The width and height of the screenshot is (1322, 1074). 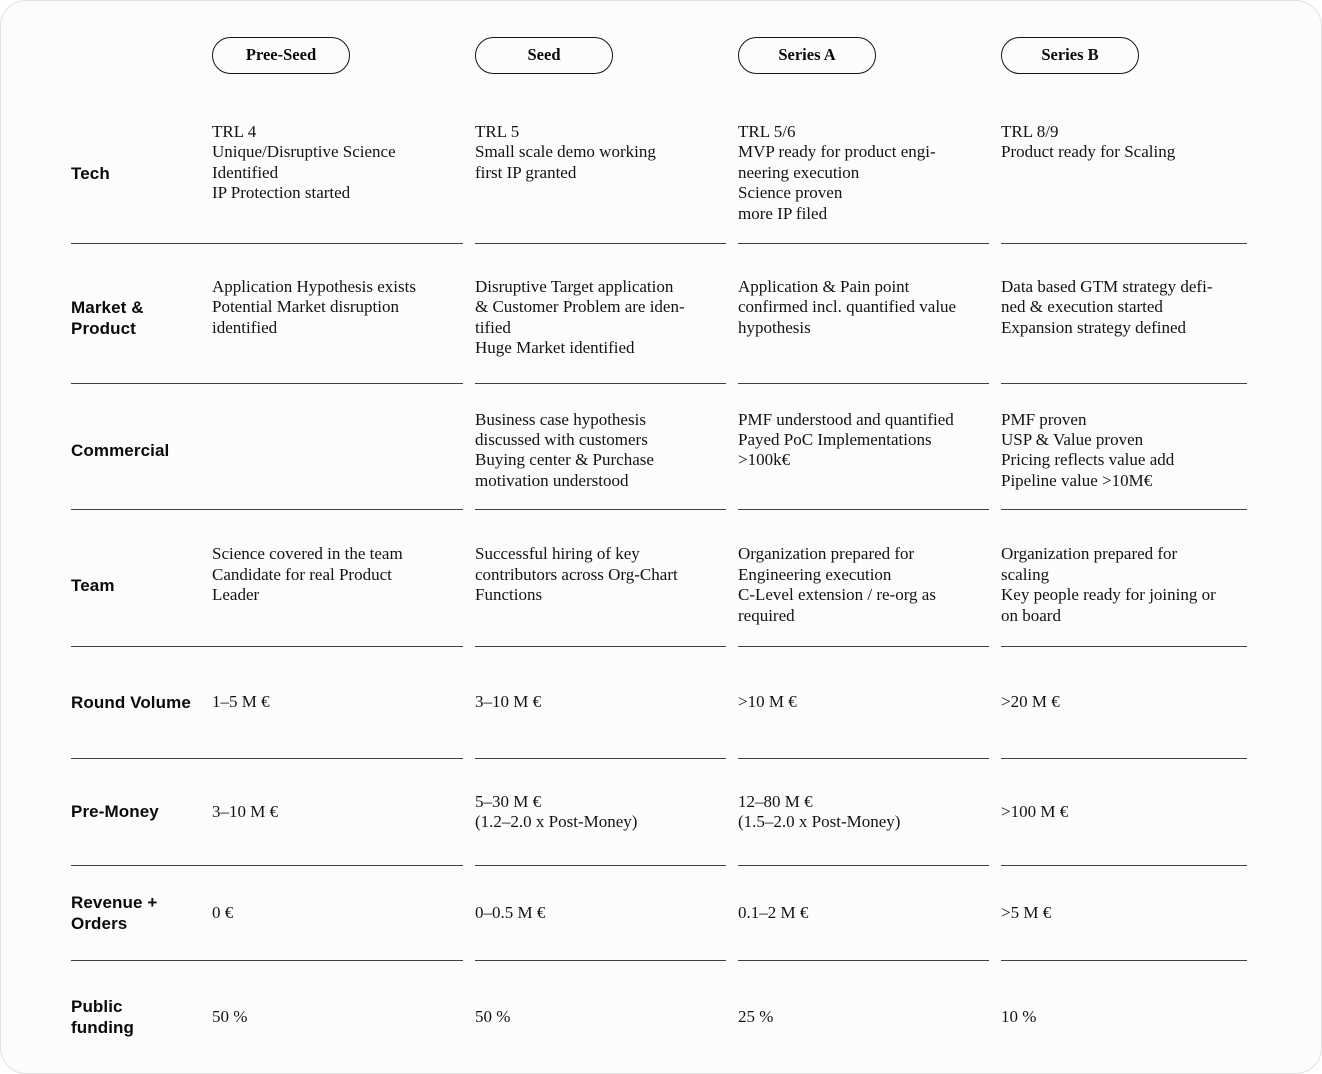 I want to click on table-cell: 0 €, so click(x=337, y=913).